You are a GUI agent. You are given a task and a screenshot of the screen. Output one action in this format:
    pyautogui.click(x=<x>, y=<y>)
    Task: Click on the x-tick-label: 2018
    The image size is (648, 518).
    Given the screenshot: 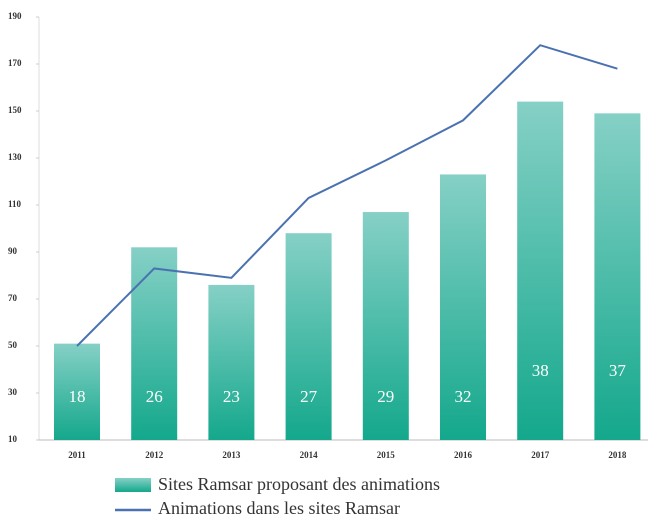 What is the action you would take?
    pyautogui.click(x=617, y=455)
    